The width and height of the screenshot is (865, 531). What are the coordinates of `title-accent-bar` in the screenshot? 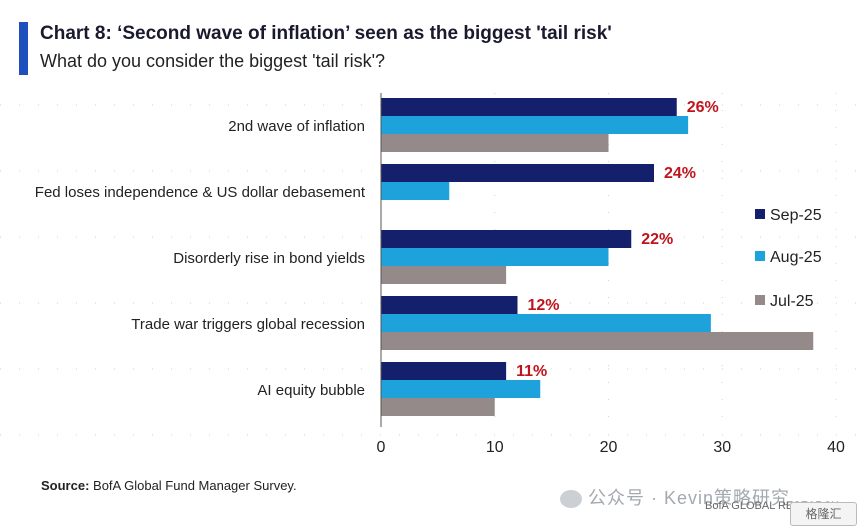 It's located at (23, 48).